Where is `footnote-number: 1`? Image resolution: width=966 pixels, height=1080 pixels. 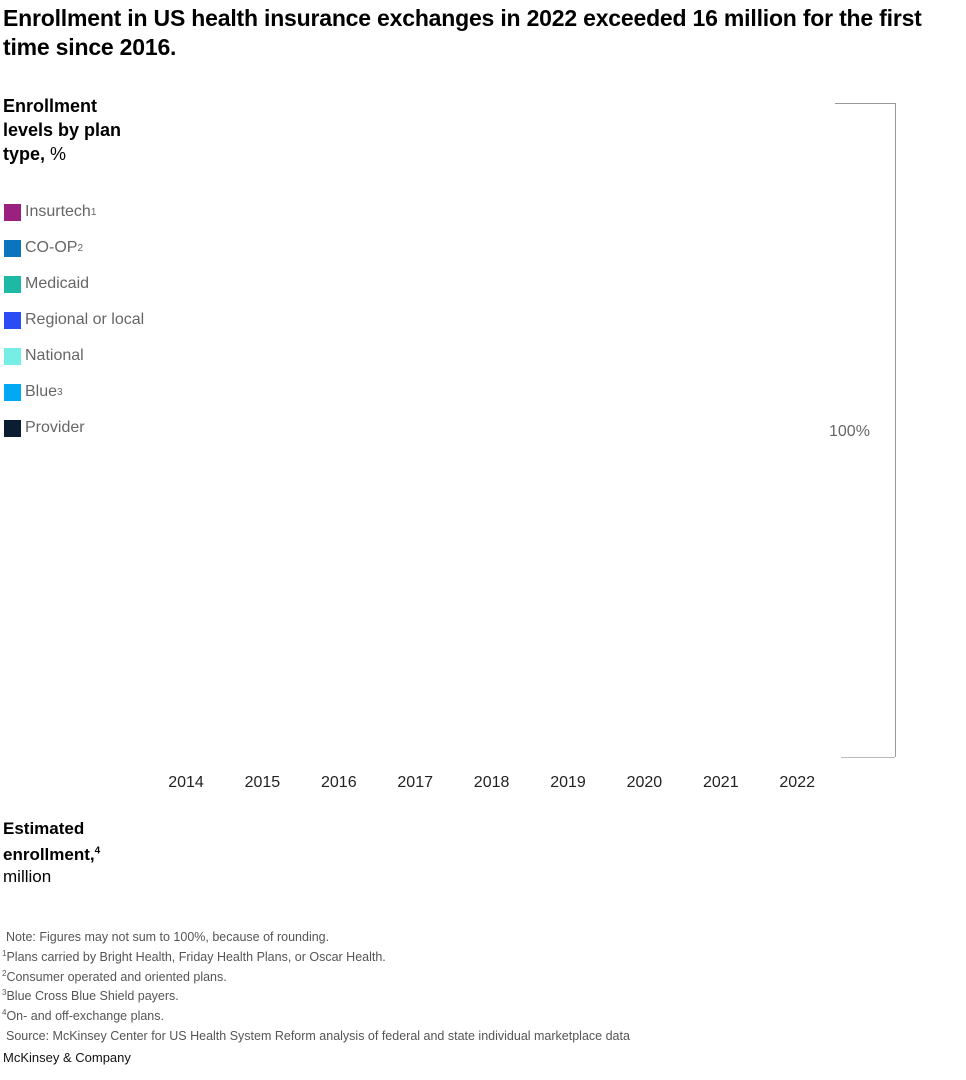 footnote-number: 1 is located at coordinates (4, 953).